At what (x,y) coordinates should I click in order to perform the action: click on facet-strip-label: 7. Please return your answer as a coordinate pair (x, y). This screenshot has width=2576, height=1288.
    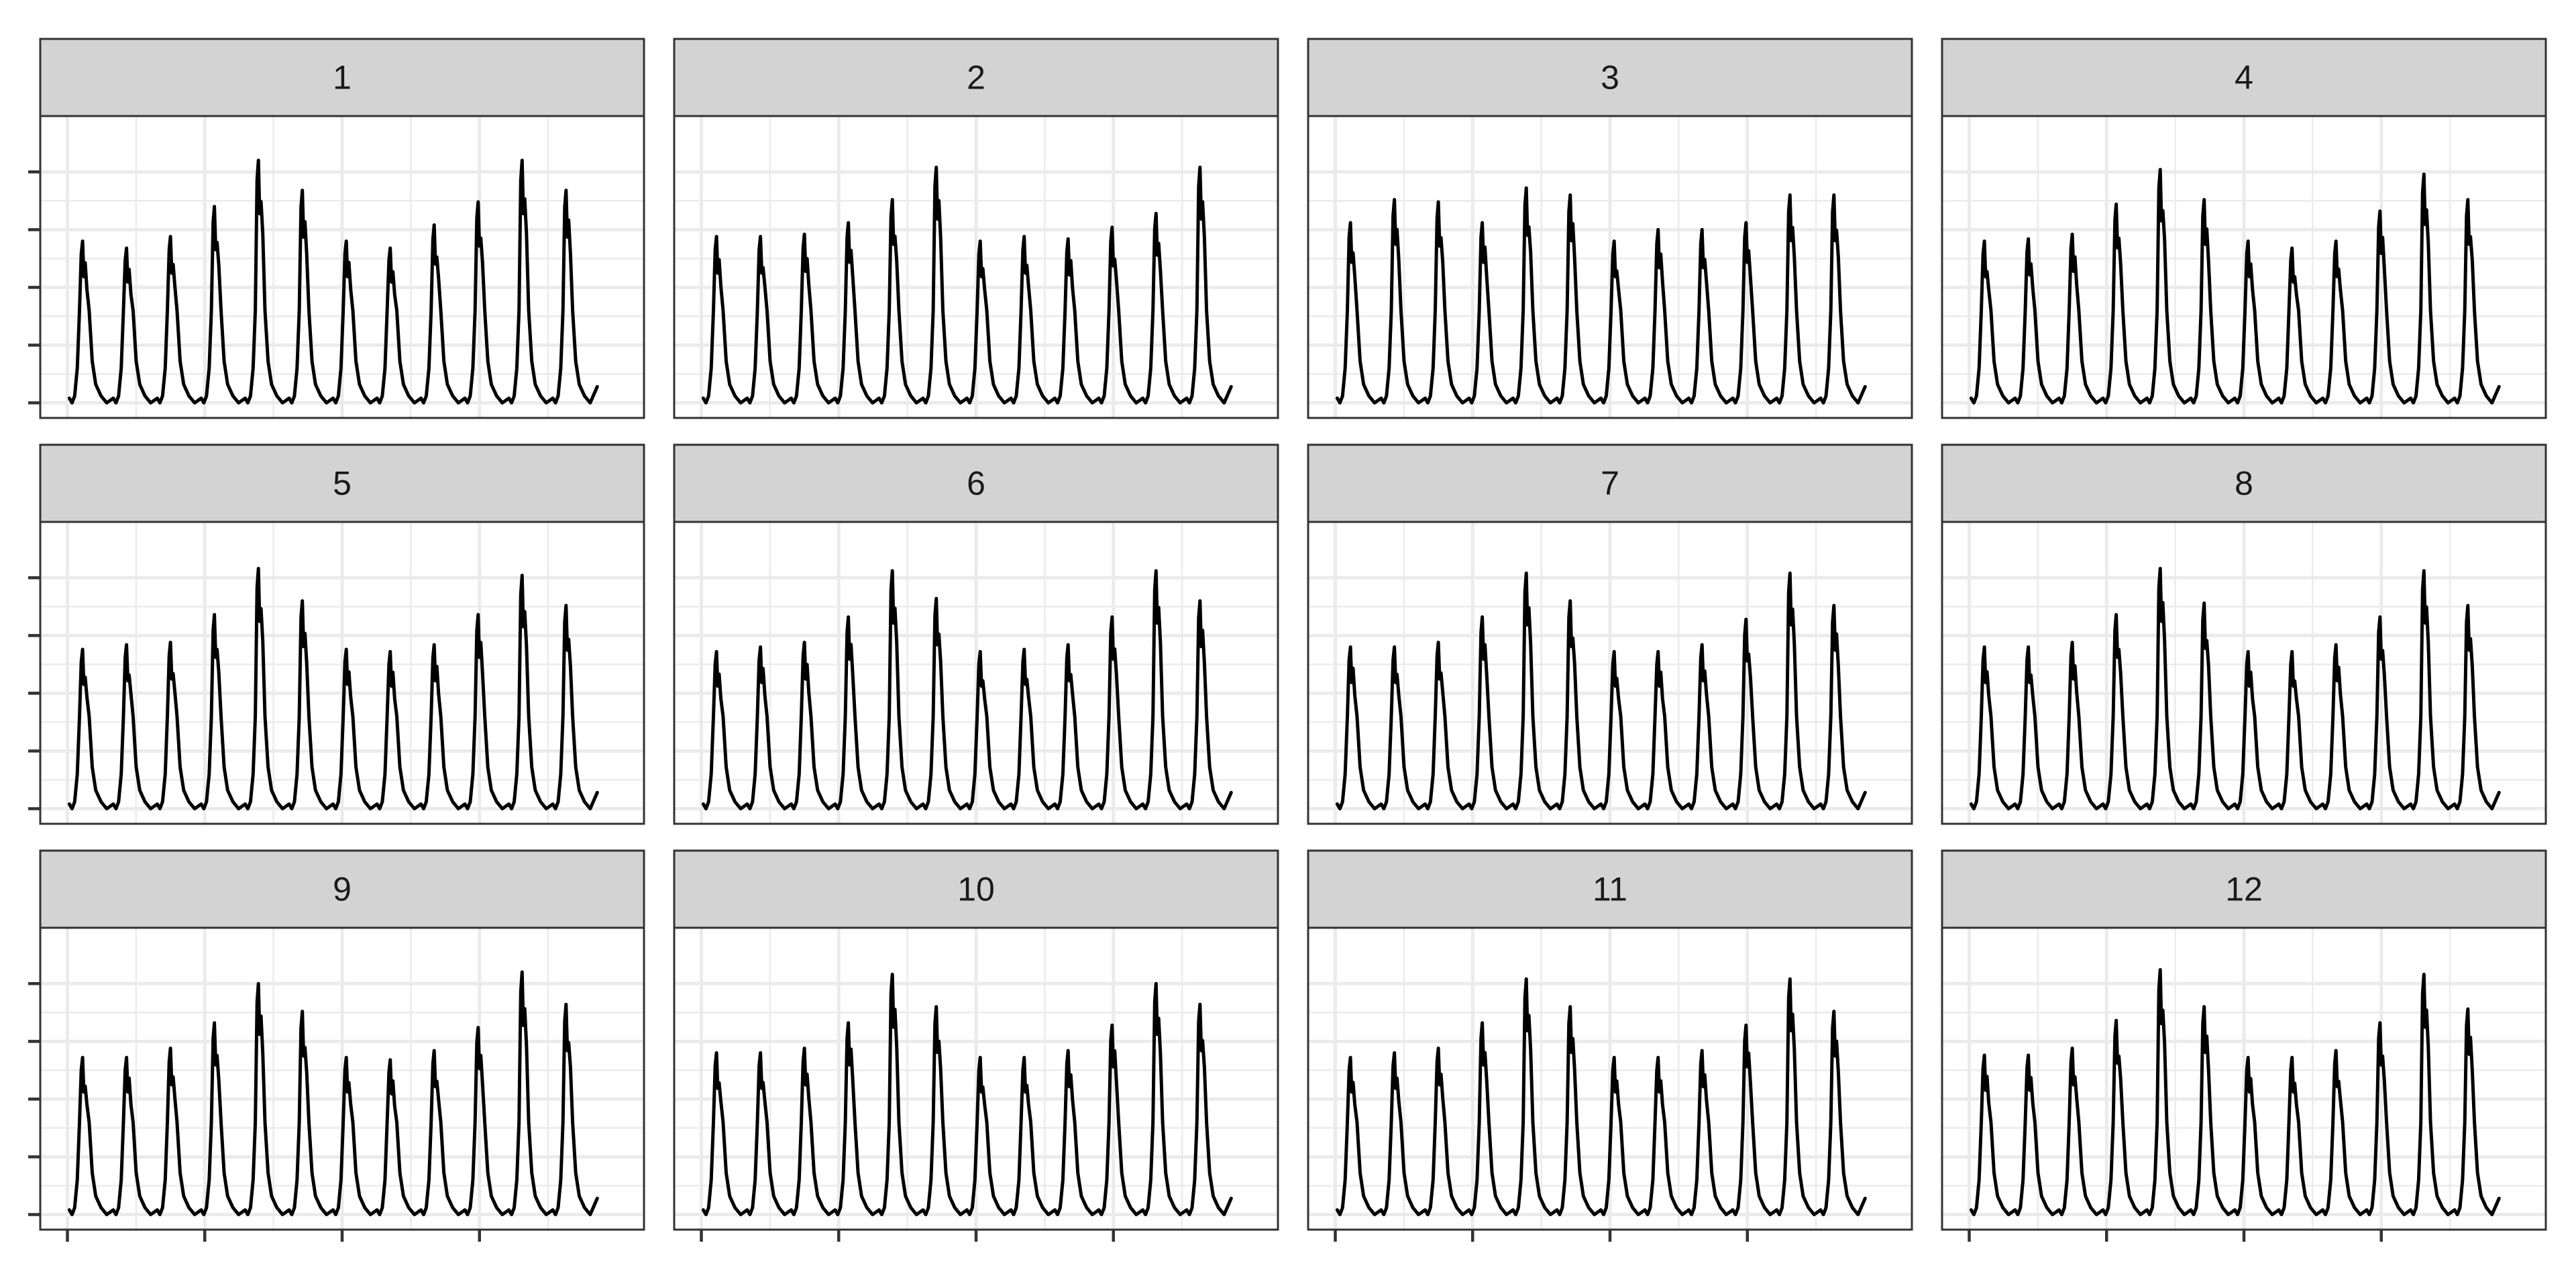
    Looking at the image, I should click on (1610, 483).